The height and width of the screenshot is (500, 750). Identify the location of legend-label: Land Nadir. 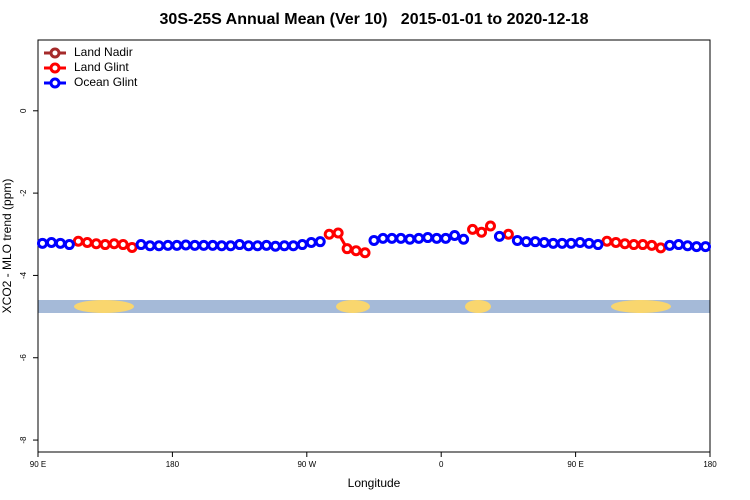
(103, 52).